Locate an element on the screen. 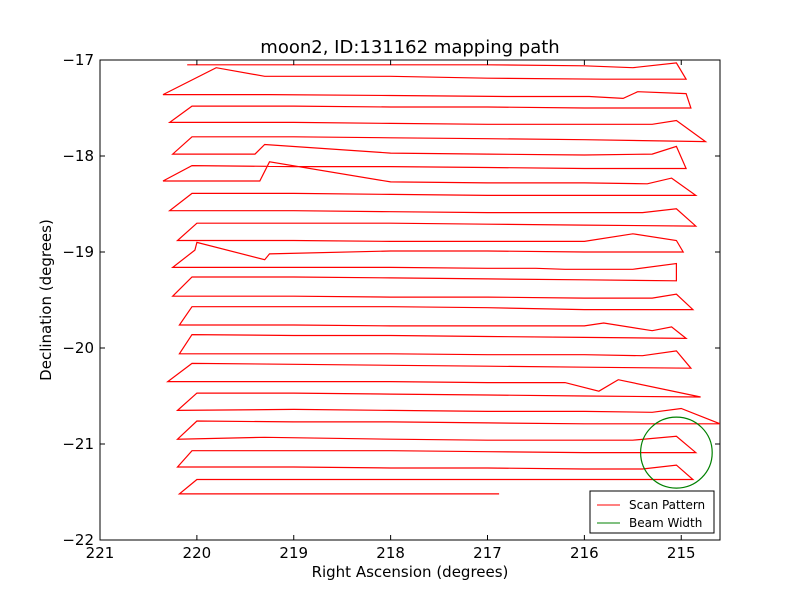 The height and width of the screenshot is (600, 800). y-tick-label: −19 is located at coordinates (78, 252).